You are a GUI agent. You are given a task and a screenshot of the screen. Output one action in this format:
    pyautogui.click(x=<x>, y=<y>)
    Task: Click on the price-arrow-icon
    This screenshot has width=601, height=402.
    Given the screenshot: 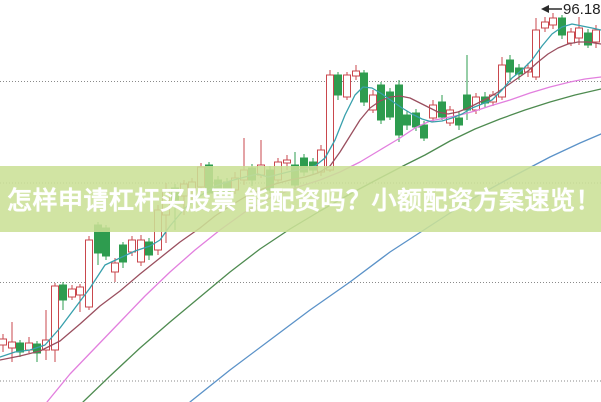 What is the action you would take?
    pyautogui.click(x=551, y=9)
    